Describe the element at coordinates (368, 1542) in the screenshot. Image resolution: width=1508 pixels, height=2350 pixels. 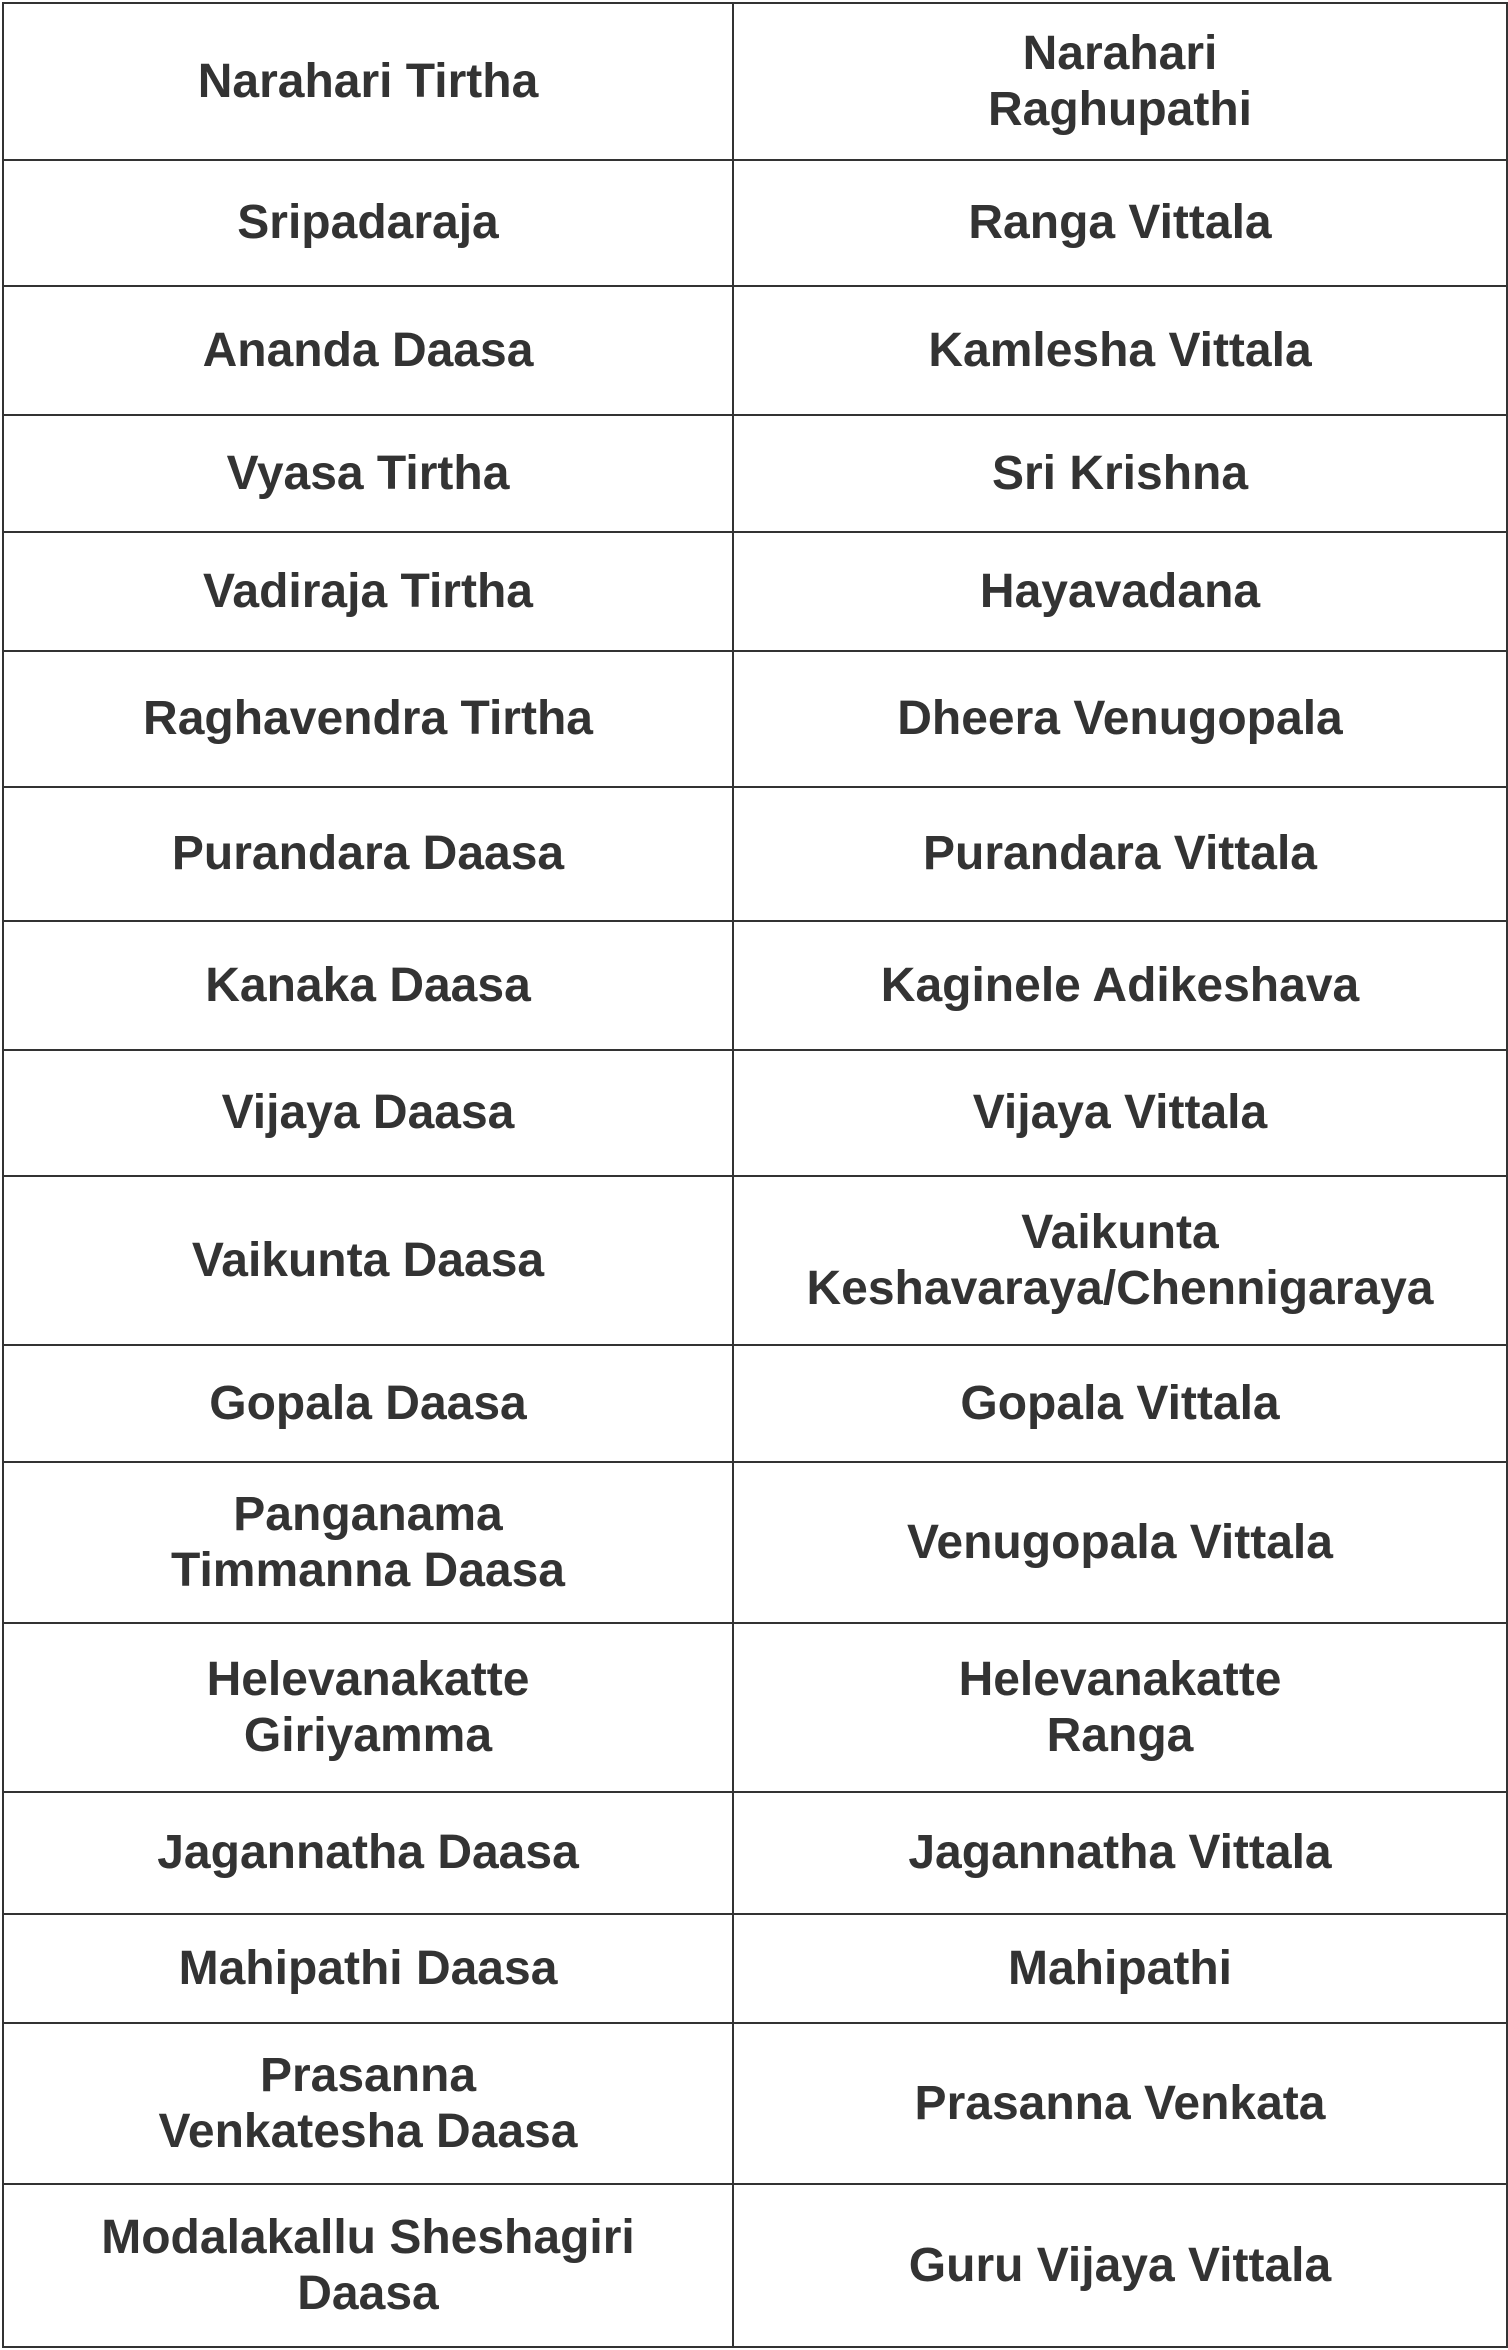
I see `saint-name-cell: Panganama Timmanna Daasa` at that location.